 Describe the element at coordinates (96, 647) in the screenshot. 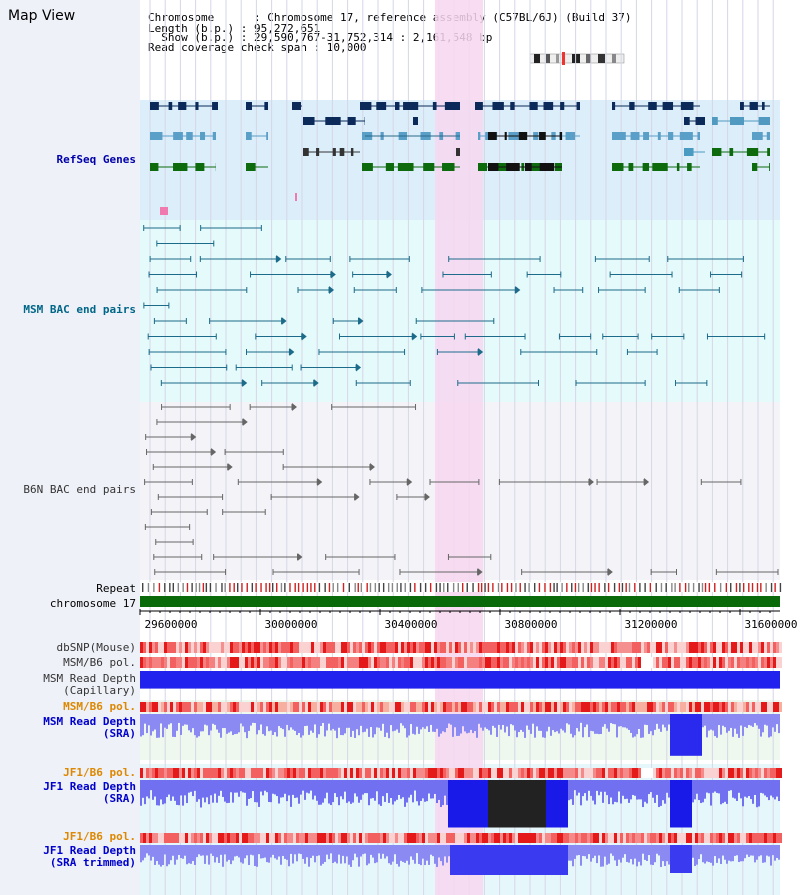

I see `track-label-dbsnp: dbSNP(Mouse)` at that location.